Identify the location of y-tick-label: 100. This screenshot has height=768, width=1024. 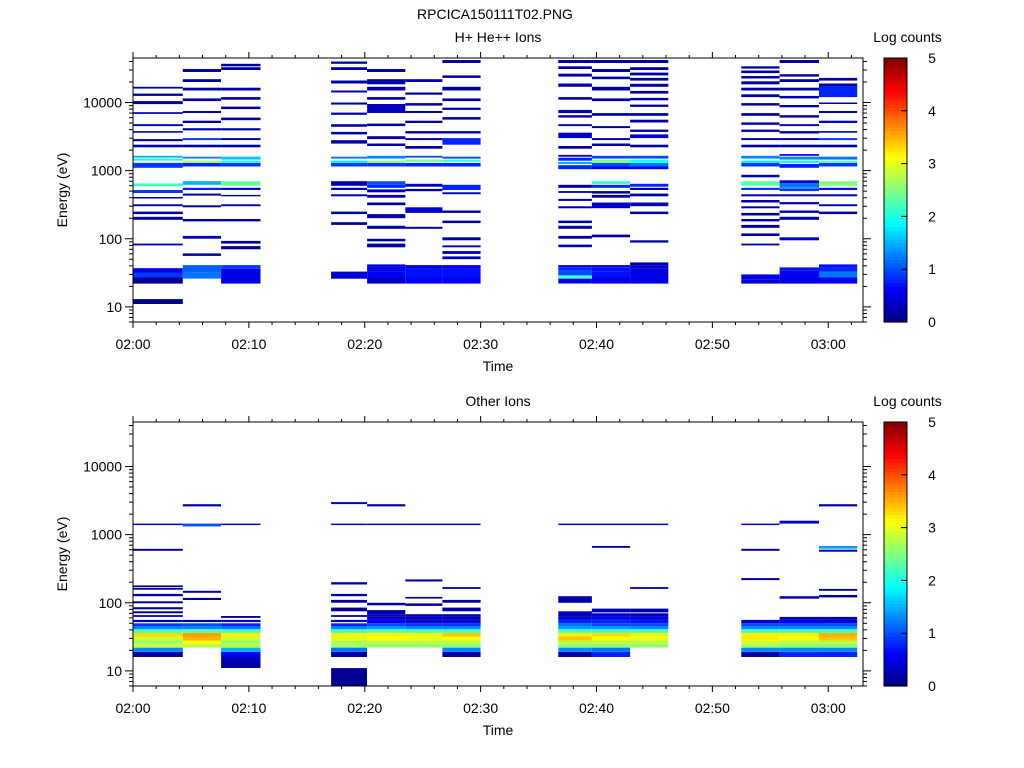
(111, 239).